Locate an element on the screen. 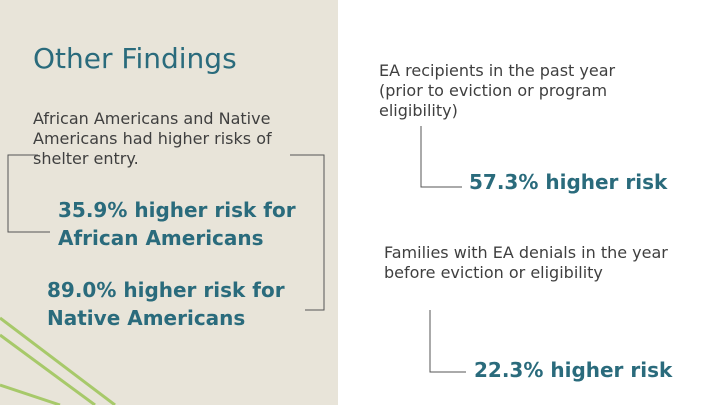 Image resolution: width=720 pixels, height=405 pixels. right-bracket is located at coordinates (307, 232).